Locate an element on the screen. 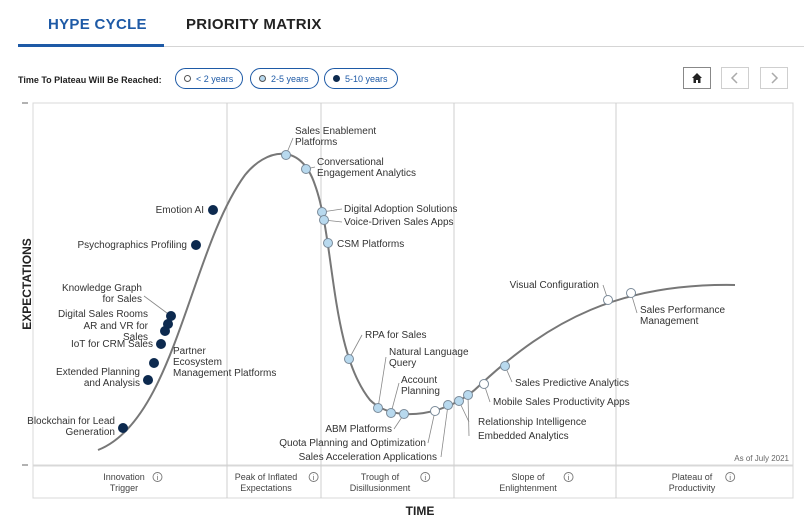 This screenshot has height=526, width=808. technology-label: Sales Acceleration Applications is located at coordinates (368, 457).